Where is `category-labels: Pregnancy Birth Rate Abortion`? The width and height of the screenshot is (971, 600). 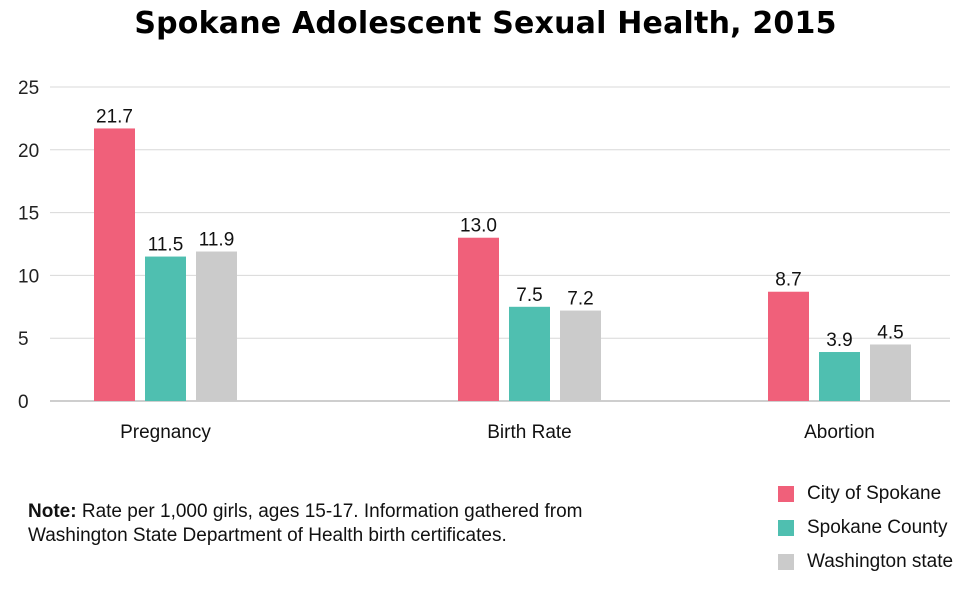
category-labels: Pregnancy Birth Rate Abortion is located at coordinates (497, 432).